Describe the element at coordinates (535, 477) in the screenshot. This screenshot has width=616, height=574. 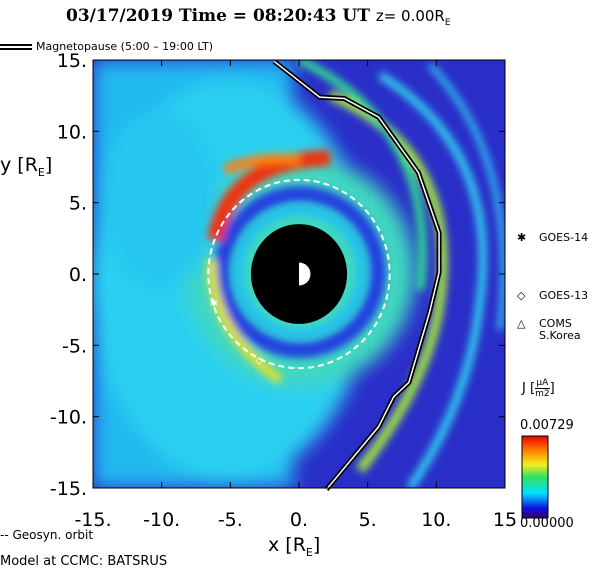
I see `colorbar` at that location.